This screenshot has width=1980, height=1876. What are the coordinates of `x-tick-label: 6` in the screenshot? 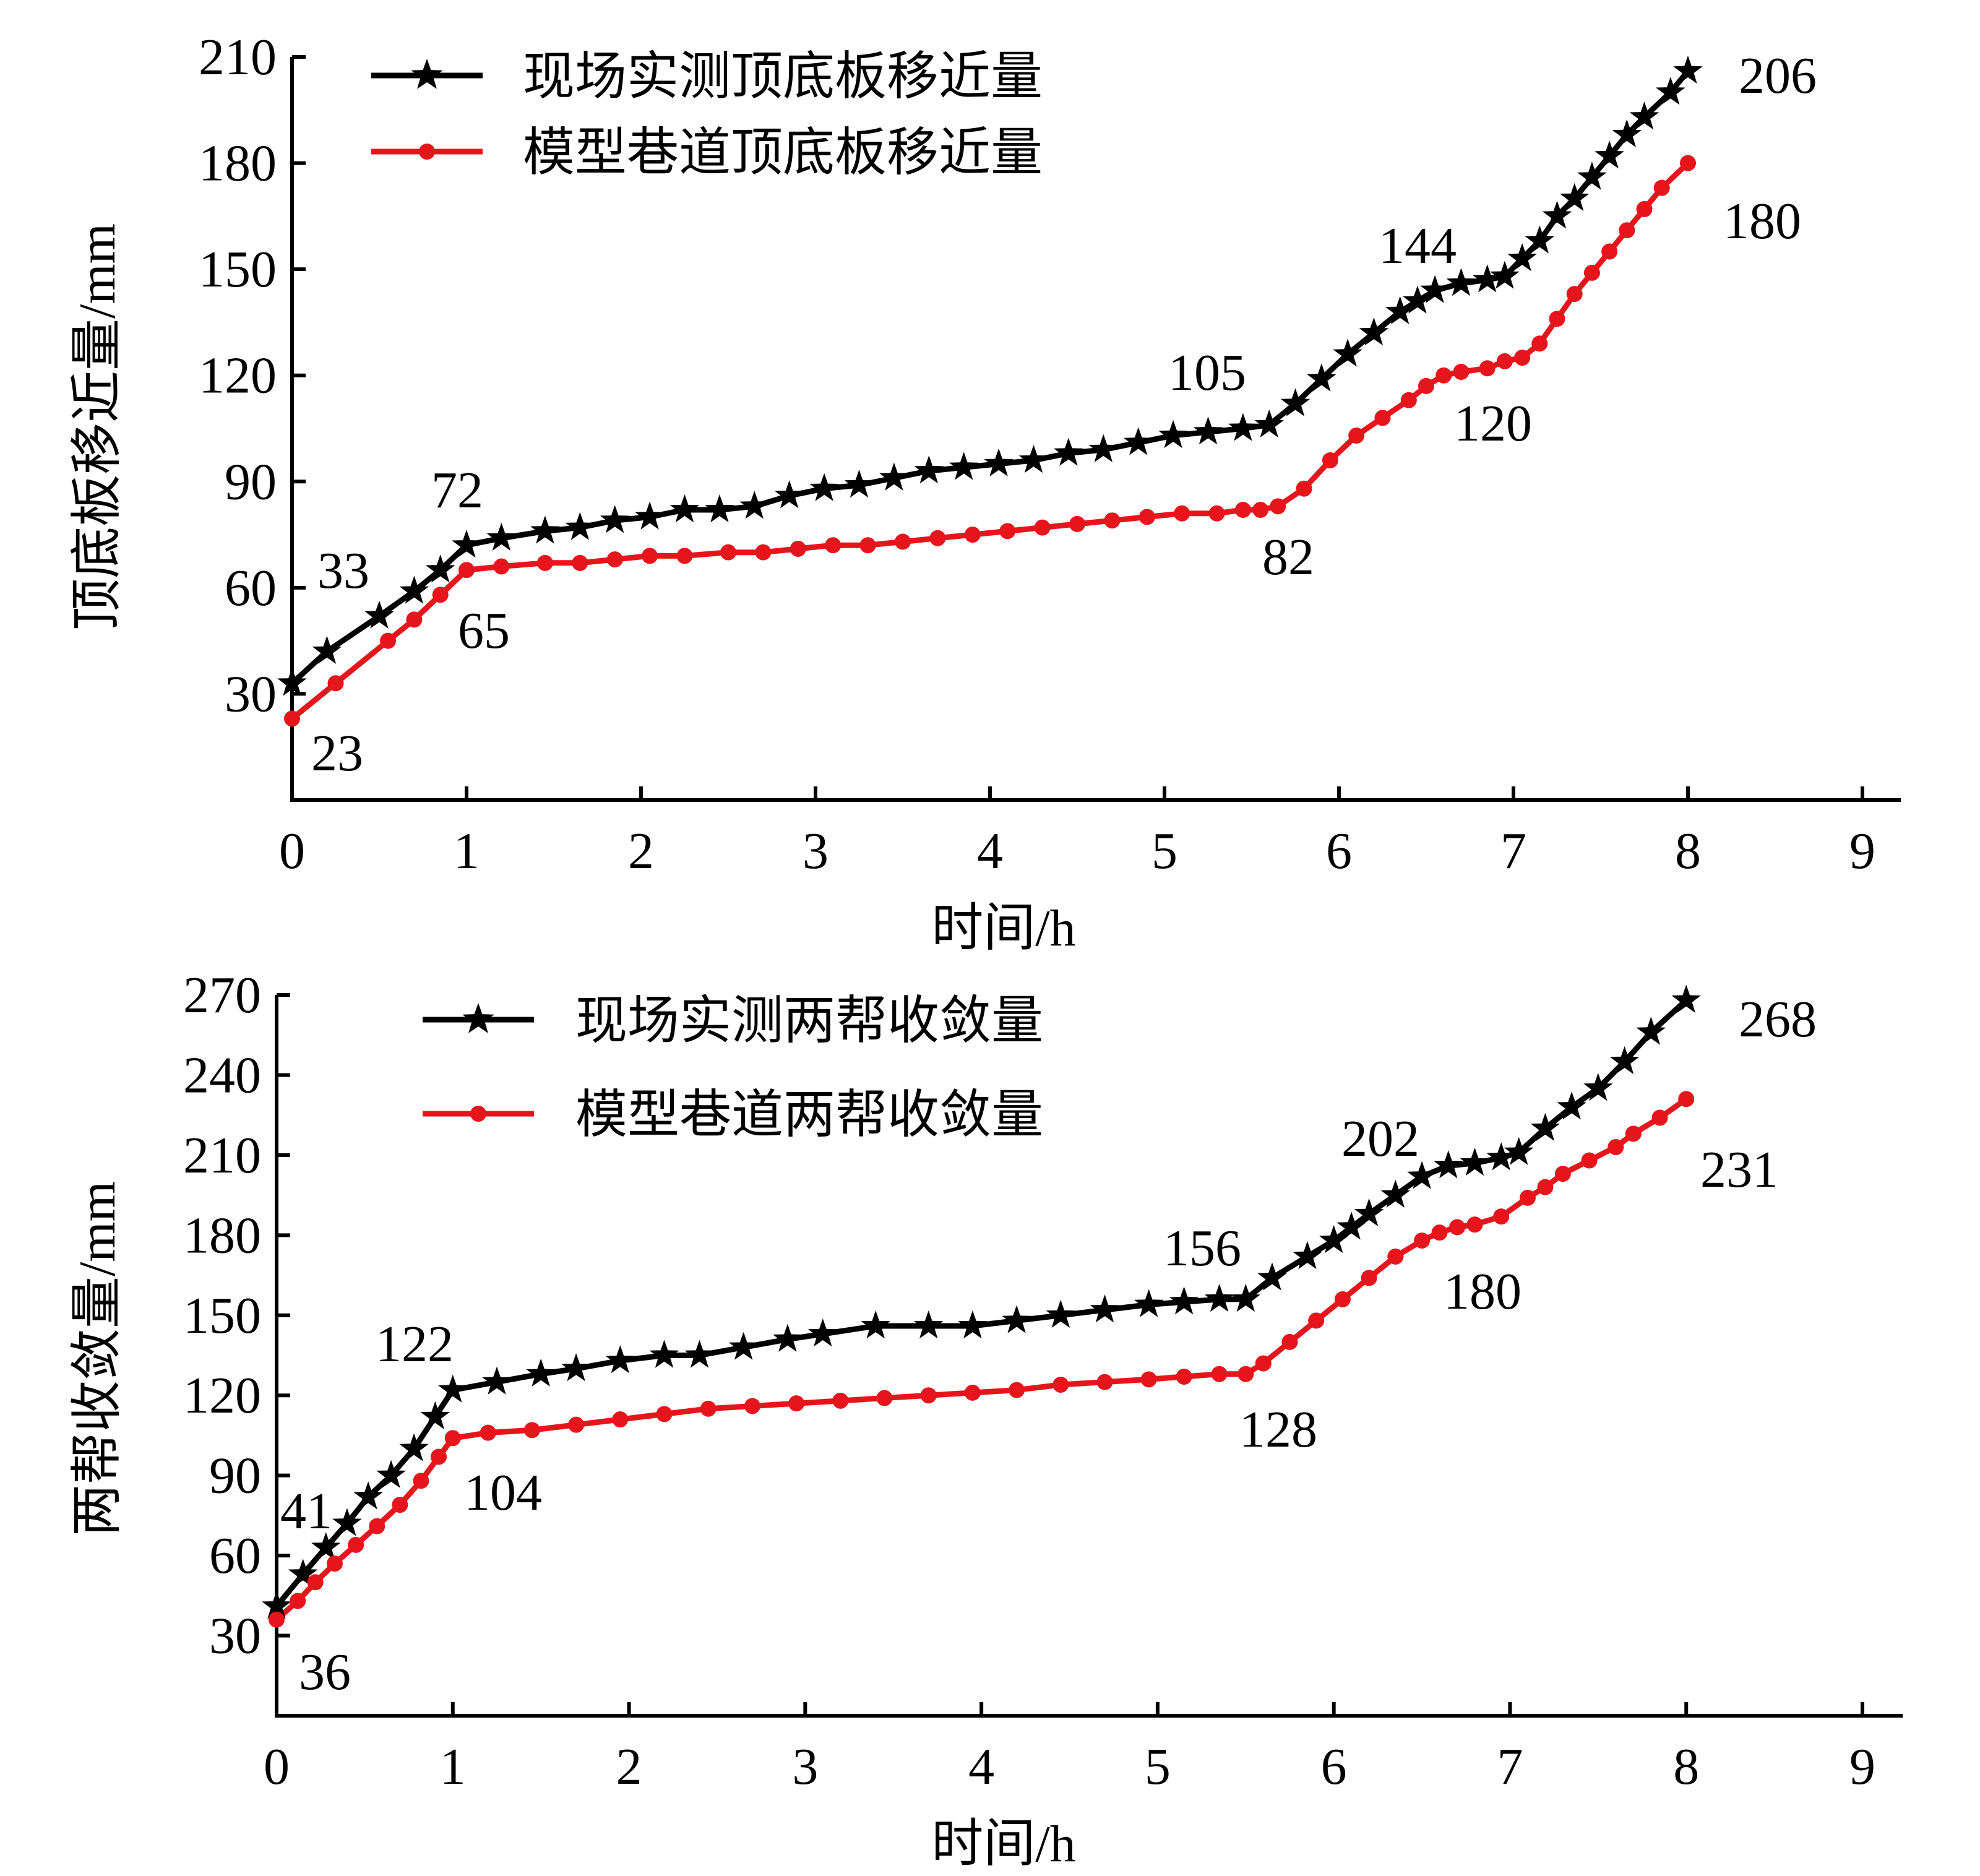 It's located at (1334, 1767).